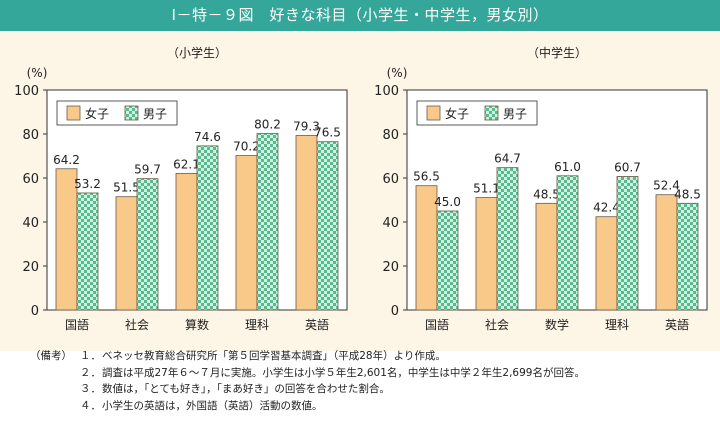  I want to click on data-label: 59.7, so click(147, 170).